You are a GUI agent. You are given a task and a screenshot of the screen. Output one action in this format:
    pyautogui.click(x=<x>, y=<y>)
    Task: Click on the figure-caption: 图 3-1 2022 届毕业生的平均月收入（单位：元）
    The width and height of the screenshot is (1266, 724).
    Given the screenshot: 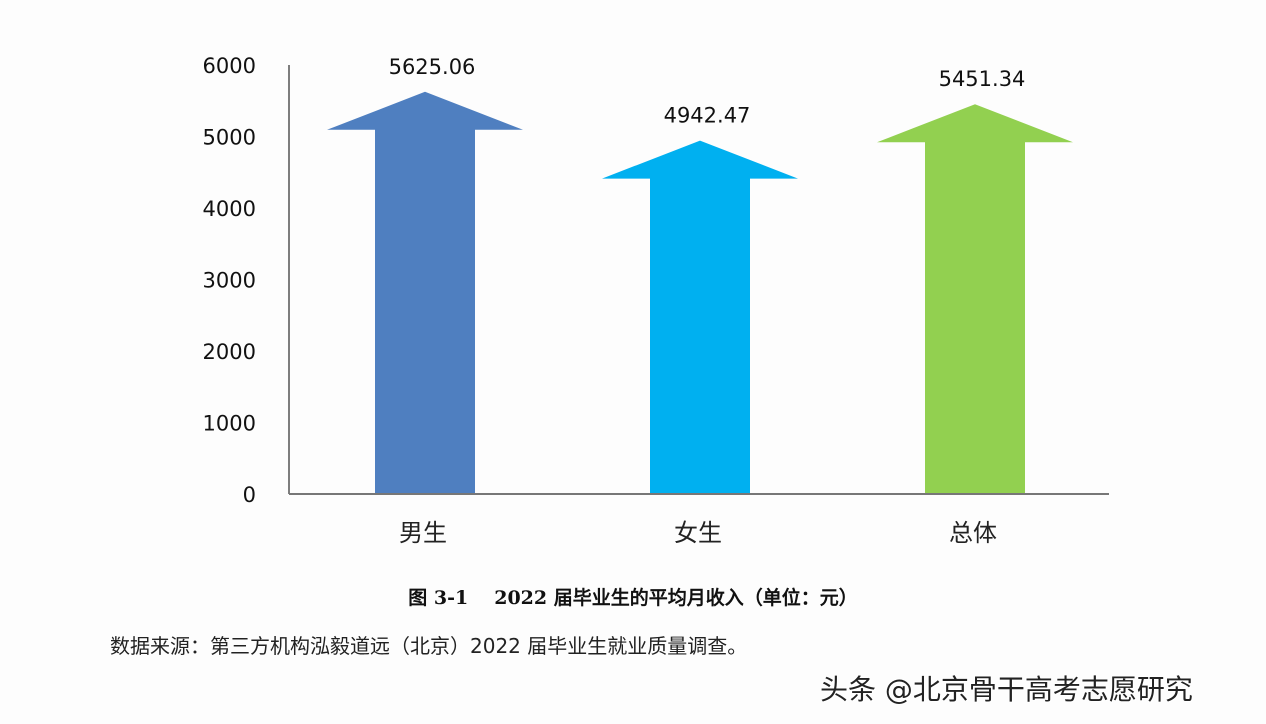 What is the action you would take?
    pyautogui.click(x=633, y=596)
    